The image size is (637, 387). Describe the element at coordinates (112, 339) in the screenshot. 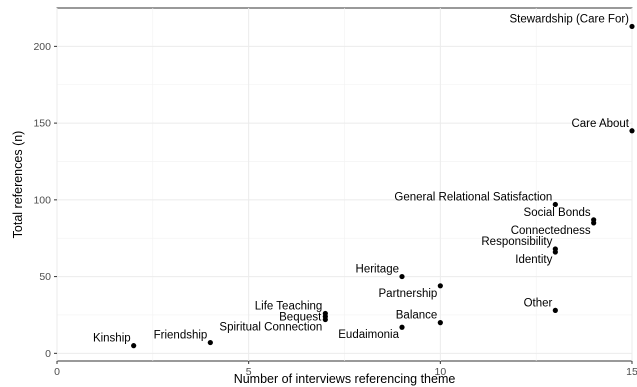

I see `data-label: Kinship` at that location.